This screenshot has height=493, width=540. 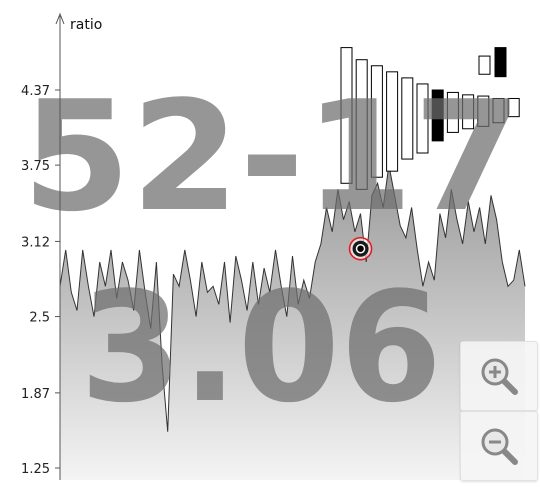 I want to click on marker-dot-inner, so click(x=360, y=248).